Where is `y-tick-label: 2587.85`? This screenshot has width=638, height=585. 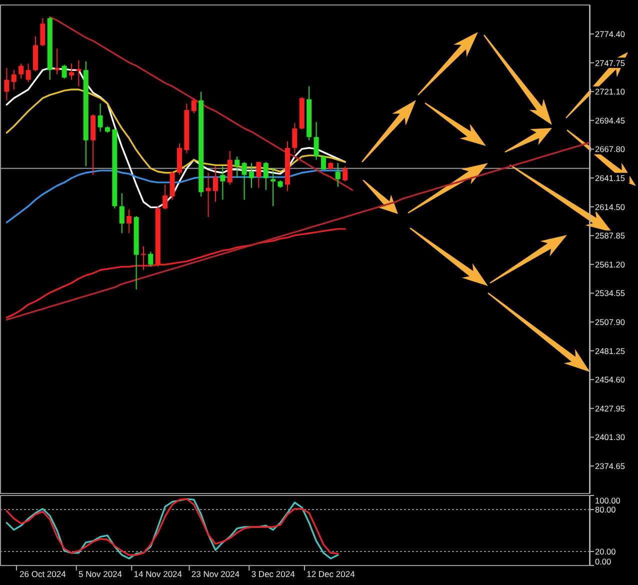 y-tick-label: 2587.85 is located at coordinates (610, 235).